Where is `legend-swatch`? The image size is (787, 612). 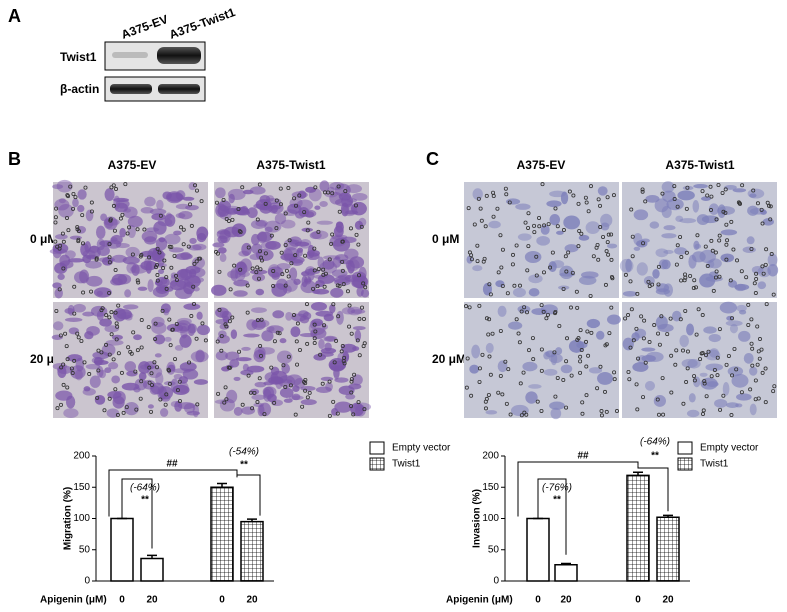 legend-swatch is located at coordinates (685, 464).